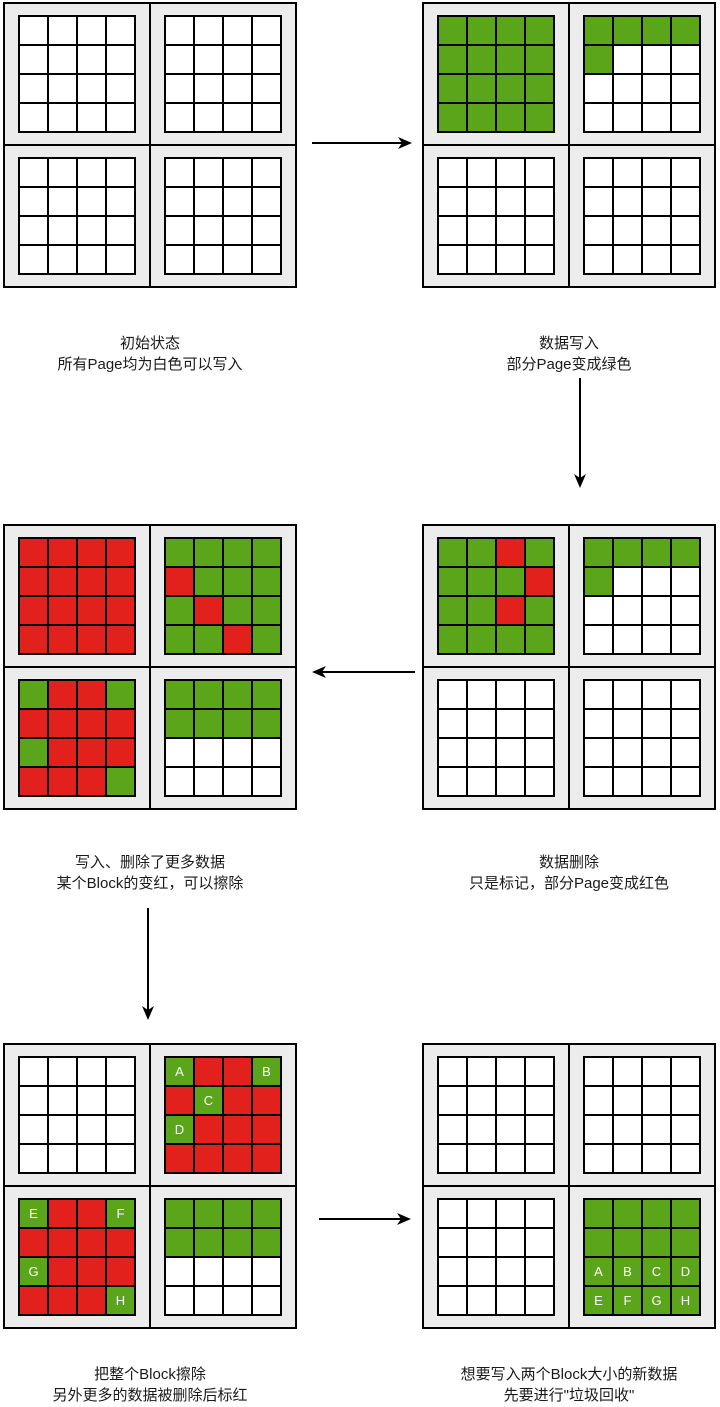 The height and width of the screenshot is (1407, 720). I want to click on figure-initial-state, so click(150, 145).